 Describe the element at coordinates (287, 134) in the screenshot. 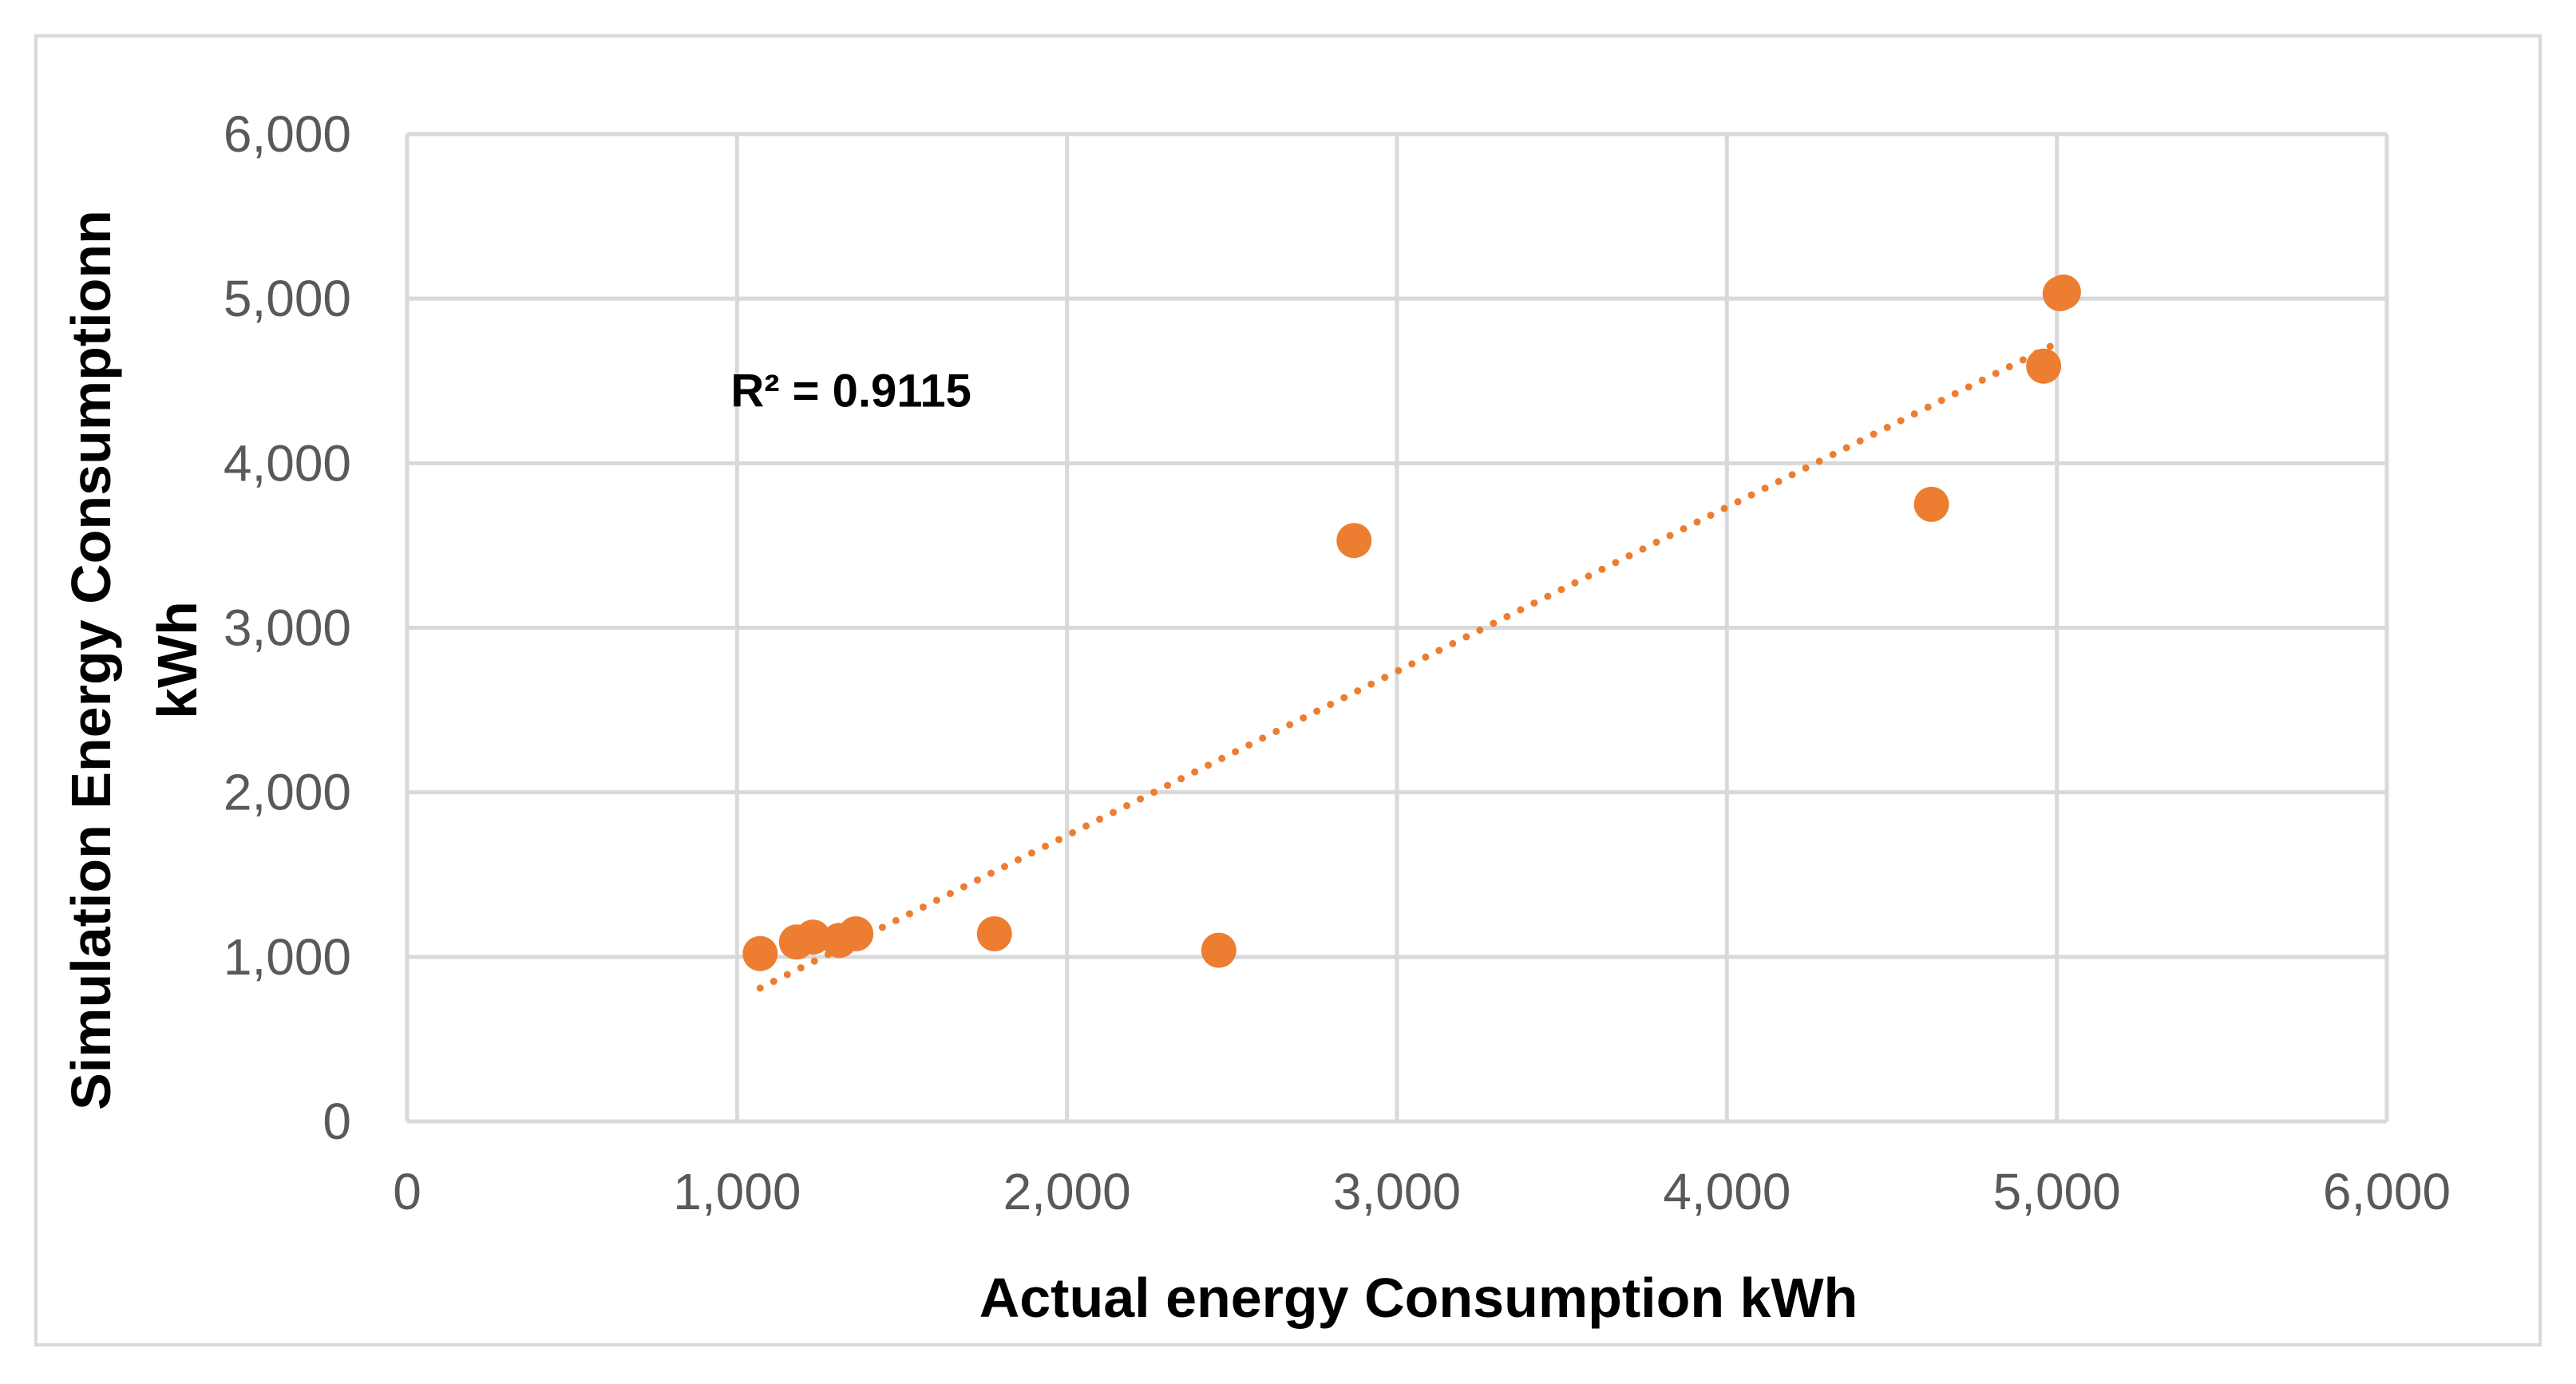

I see `y-tick-label: 6,000` at that location.